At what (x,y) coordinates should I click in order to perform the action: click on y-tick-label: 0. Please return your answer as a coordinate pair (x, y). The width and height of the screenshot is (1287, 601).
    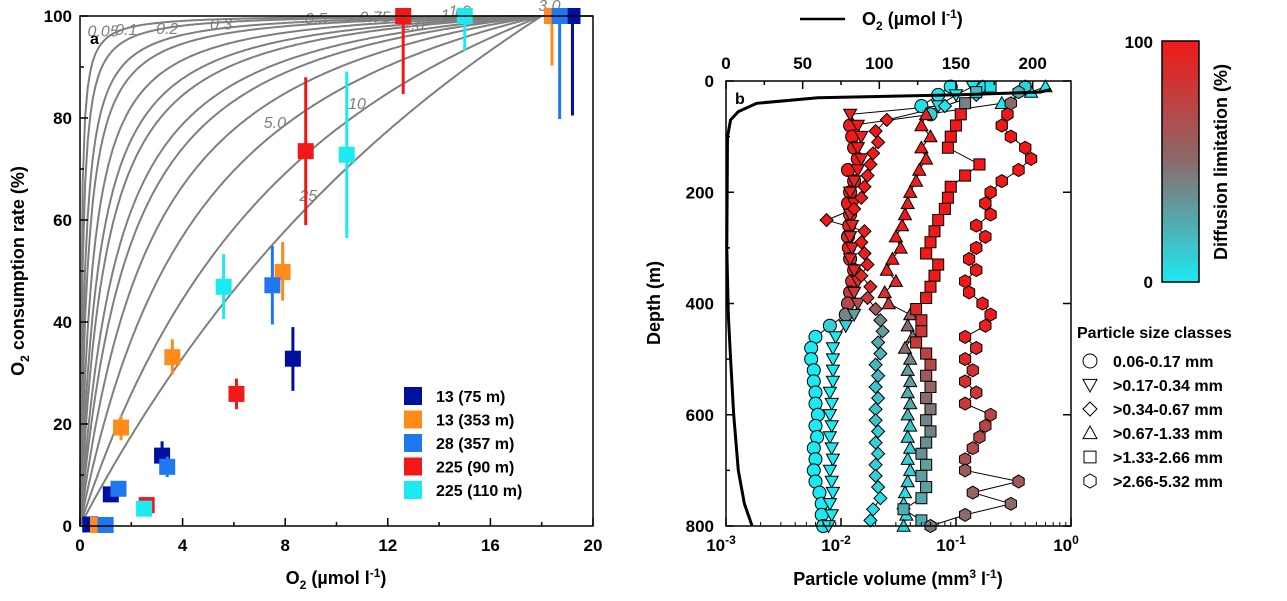
    Looking at the image, I should click on (709, 81).